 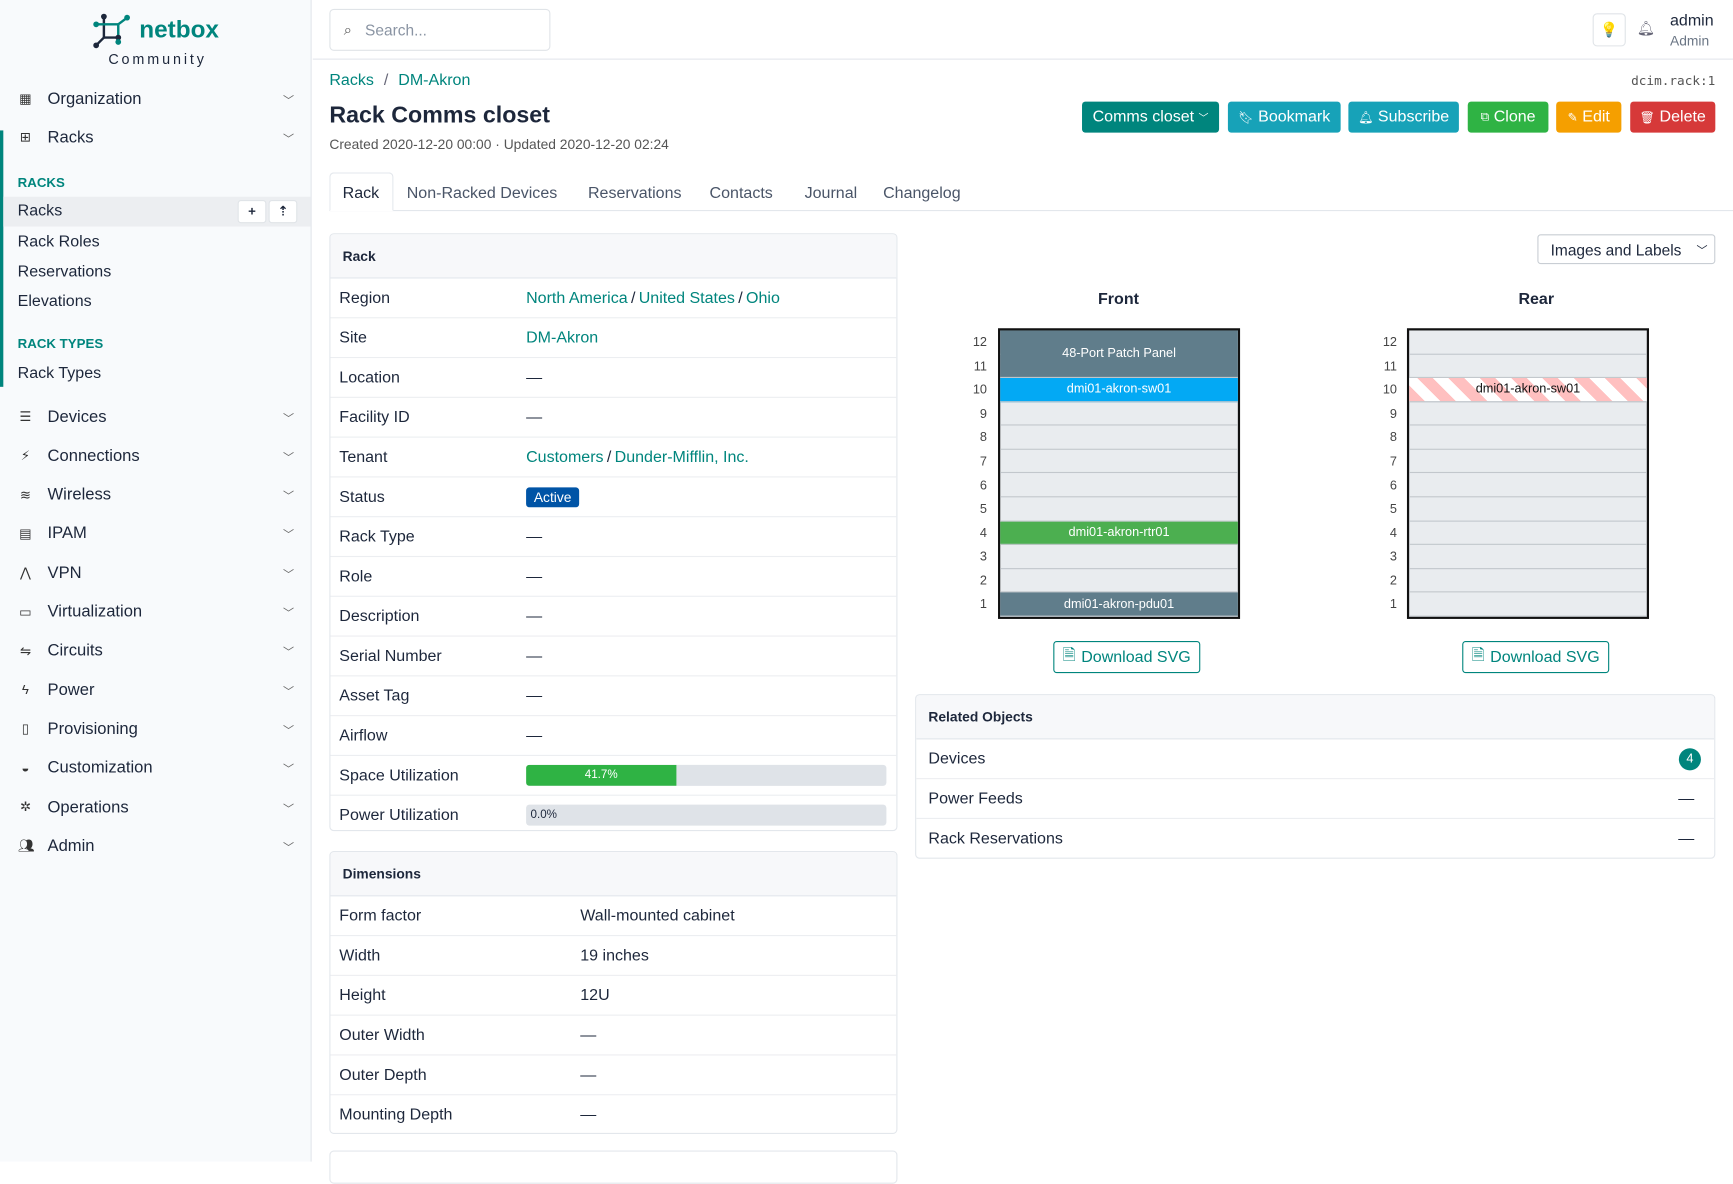 What do you see at coordinates (1119, 533) in the screenshot?
I see `rack-device: dmi01-akron-rtr01` at bounding box center [1119, 533].